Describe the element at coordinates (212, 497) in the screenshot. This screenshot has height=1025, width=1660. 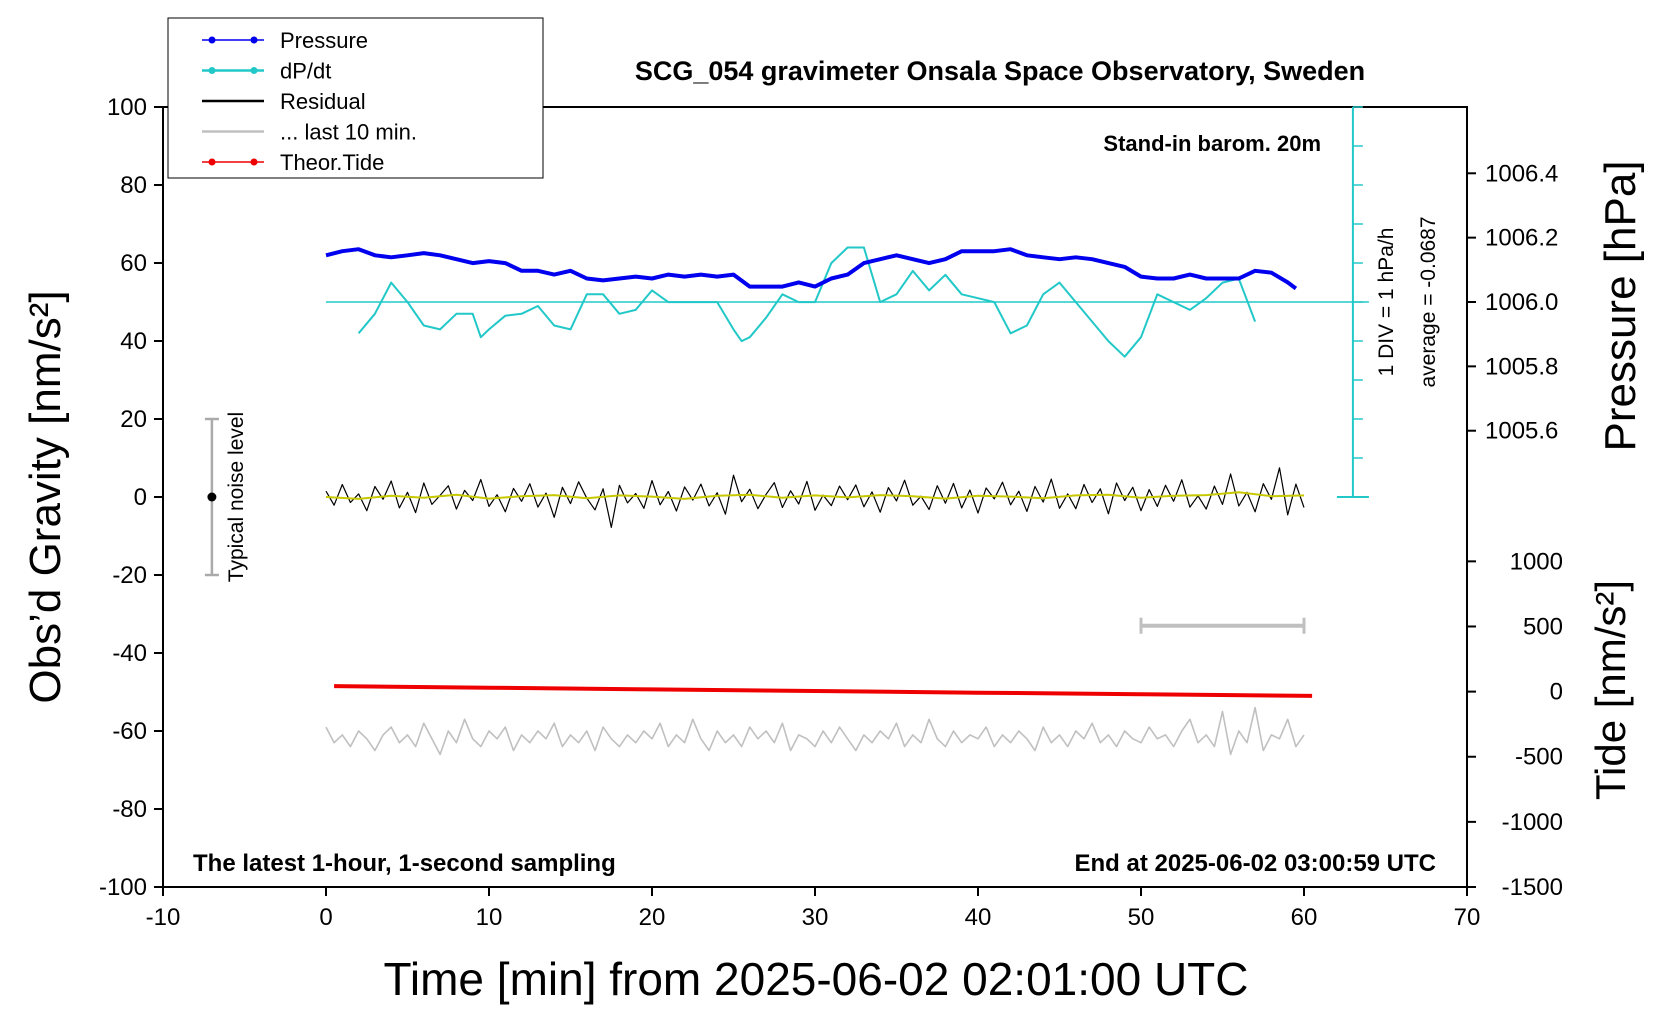
I see `point` at that location.